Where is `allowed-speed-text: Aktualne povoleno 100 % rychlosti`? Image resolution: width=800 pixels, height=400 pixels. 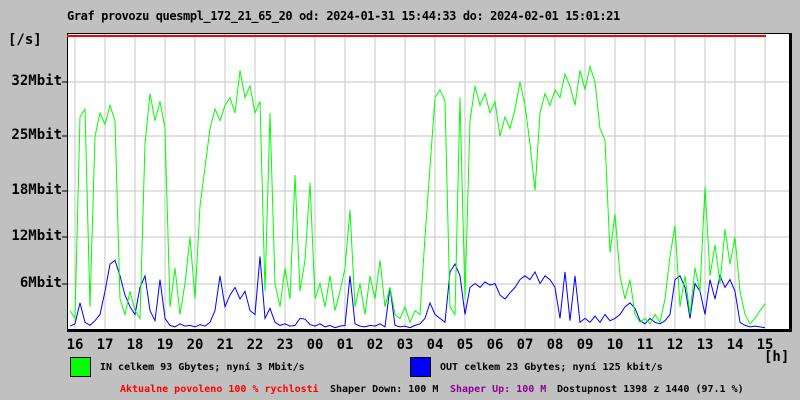
allowed-speed-text: Aktualne povoleno 100 % rychlosti is located at coordinates (219, 389).